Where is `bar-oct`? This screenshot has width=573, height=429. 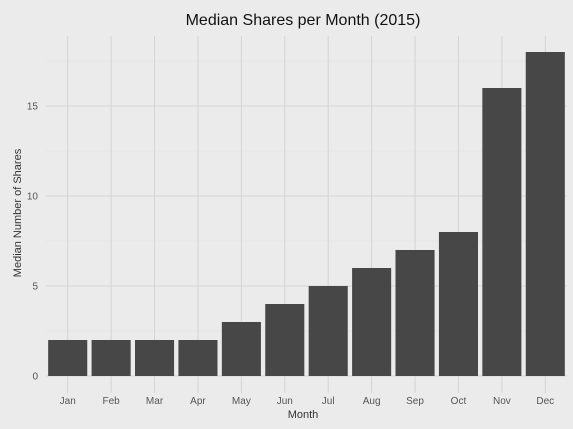 bar-oct is located at coordinates (458, 304).